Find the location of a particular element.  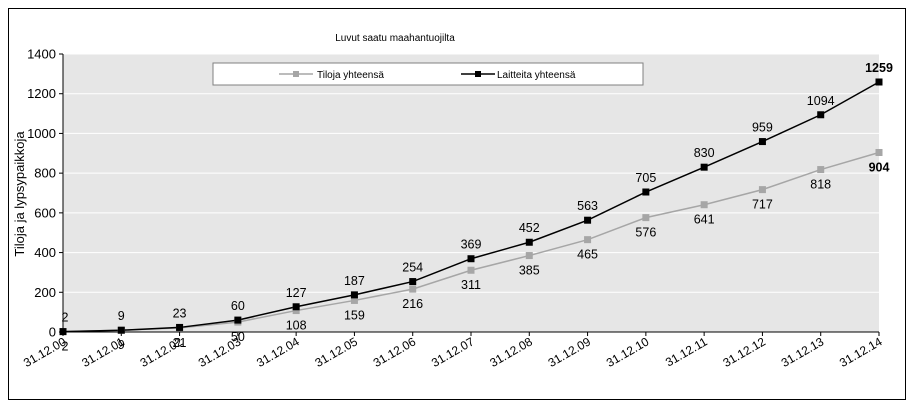

data-label-series-1: 311 is located at coordinates (471, 285).